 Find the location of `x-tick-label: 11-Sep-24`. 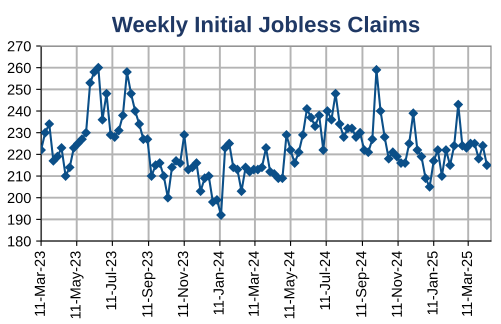

x-tick-label: 11-Sep-24 is located at coordinates (363, 284).